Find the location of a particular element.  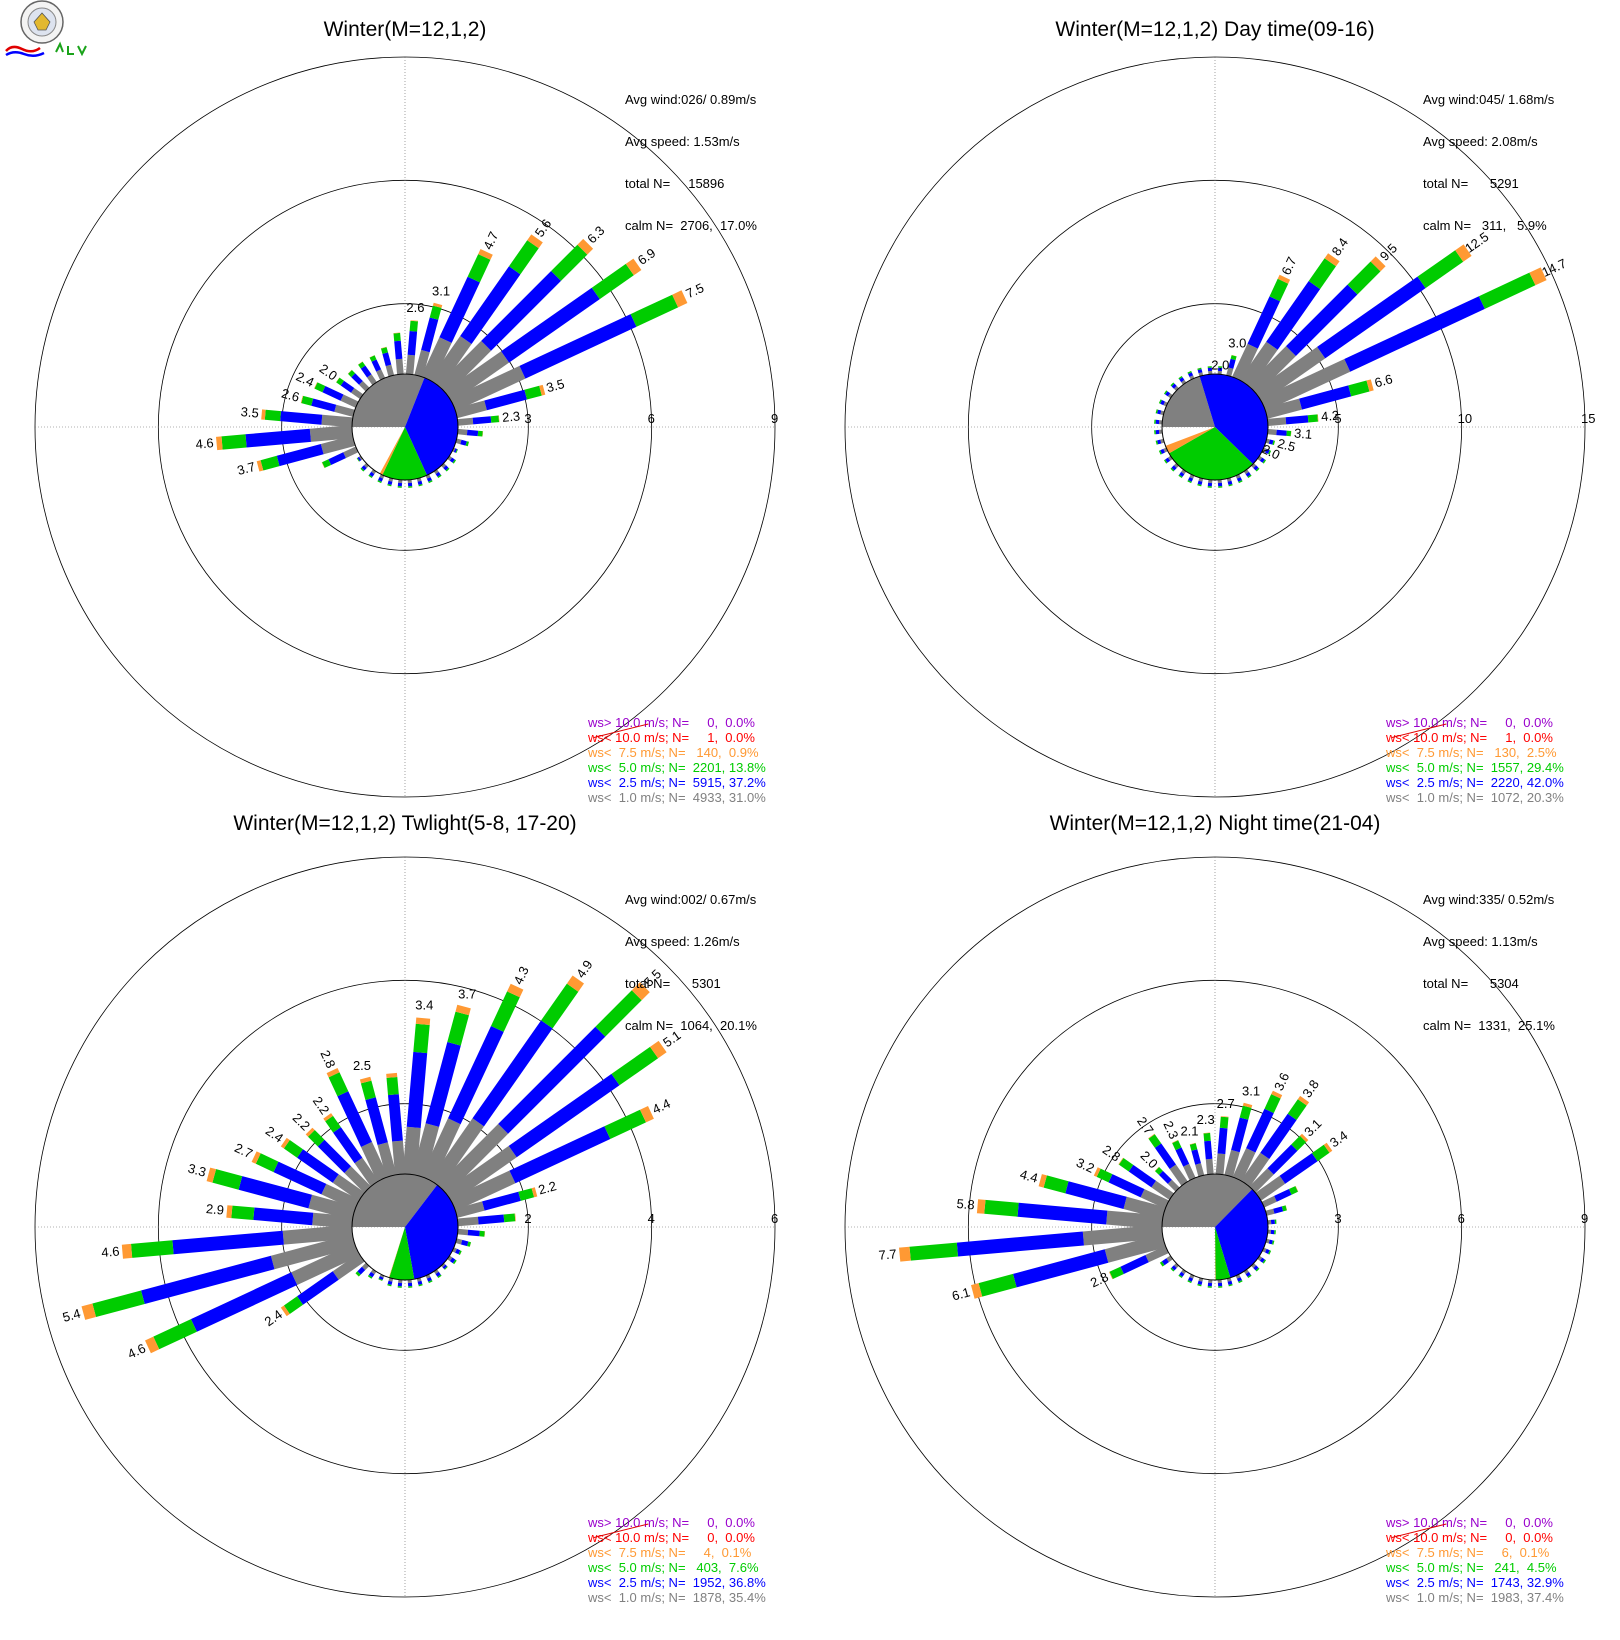

legend-entry: ws< 7.5 m/s; N= 140, 0.9% is located at coordinates (673, 752).